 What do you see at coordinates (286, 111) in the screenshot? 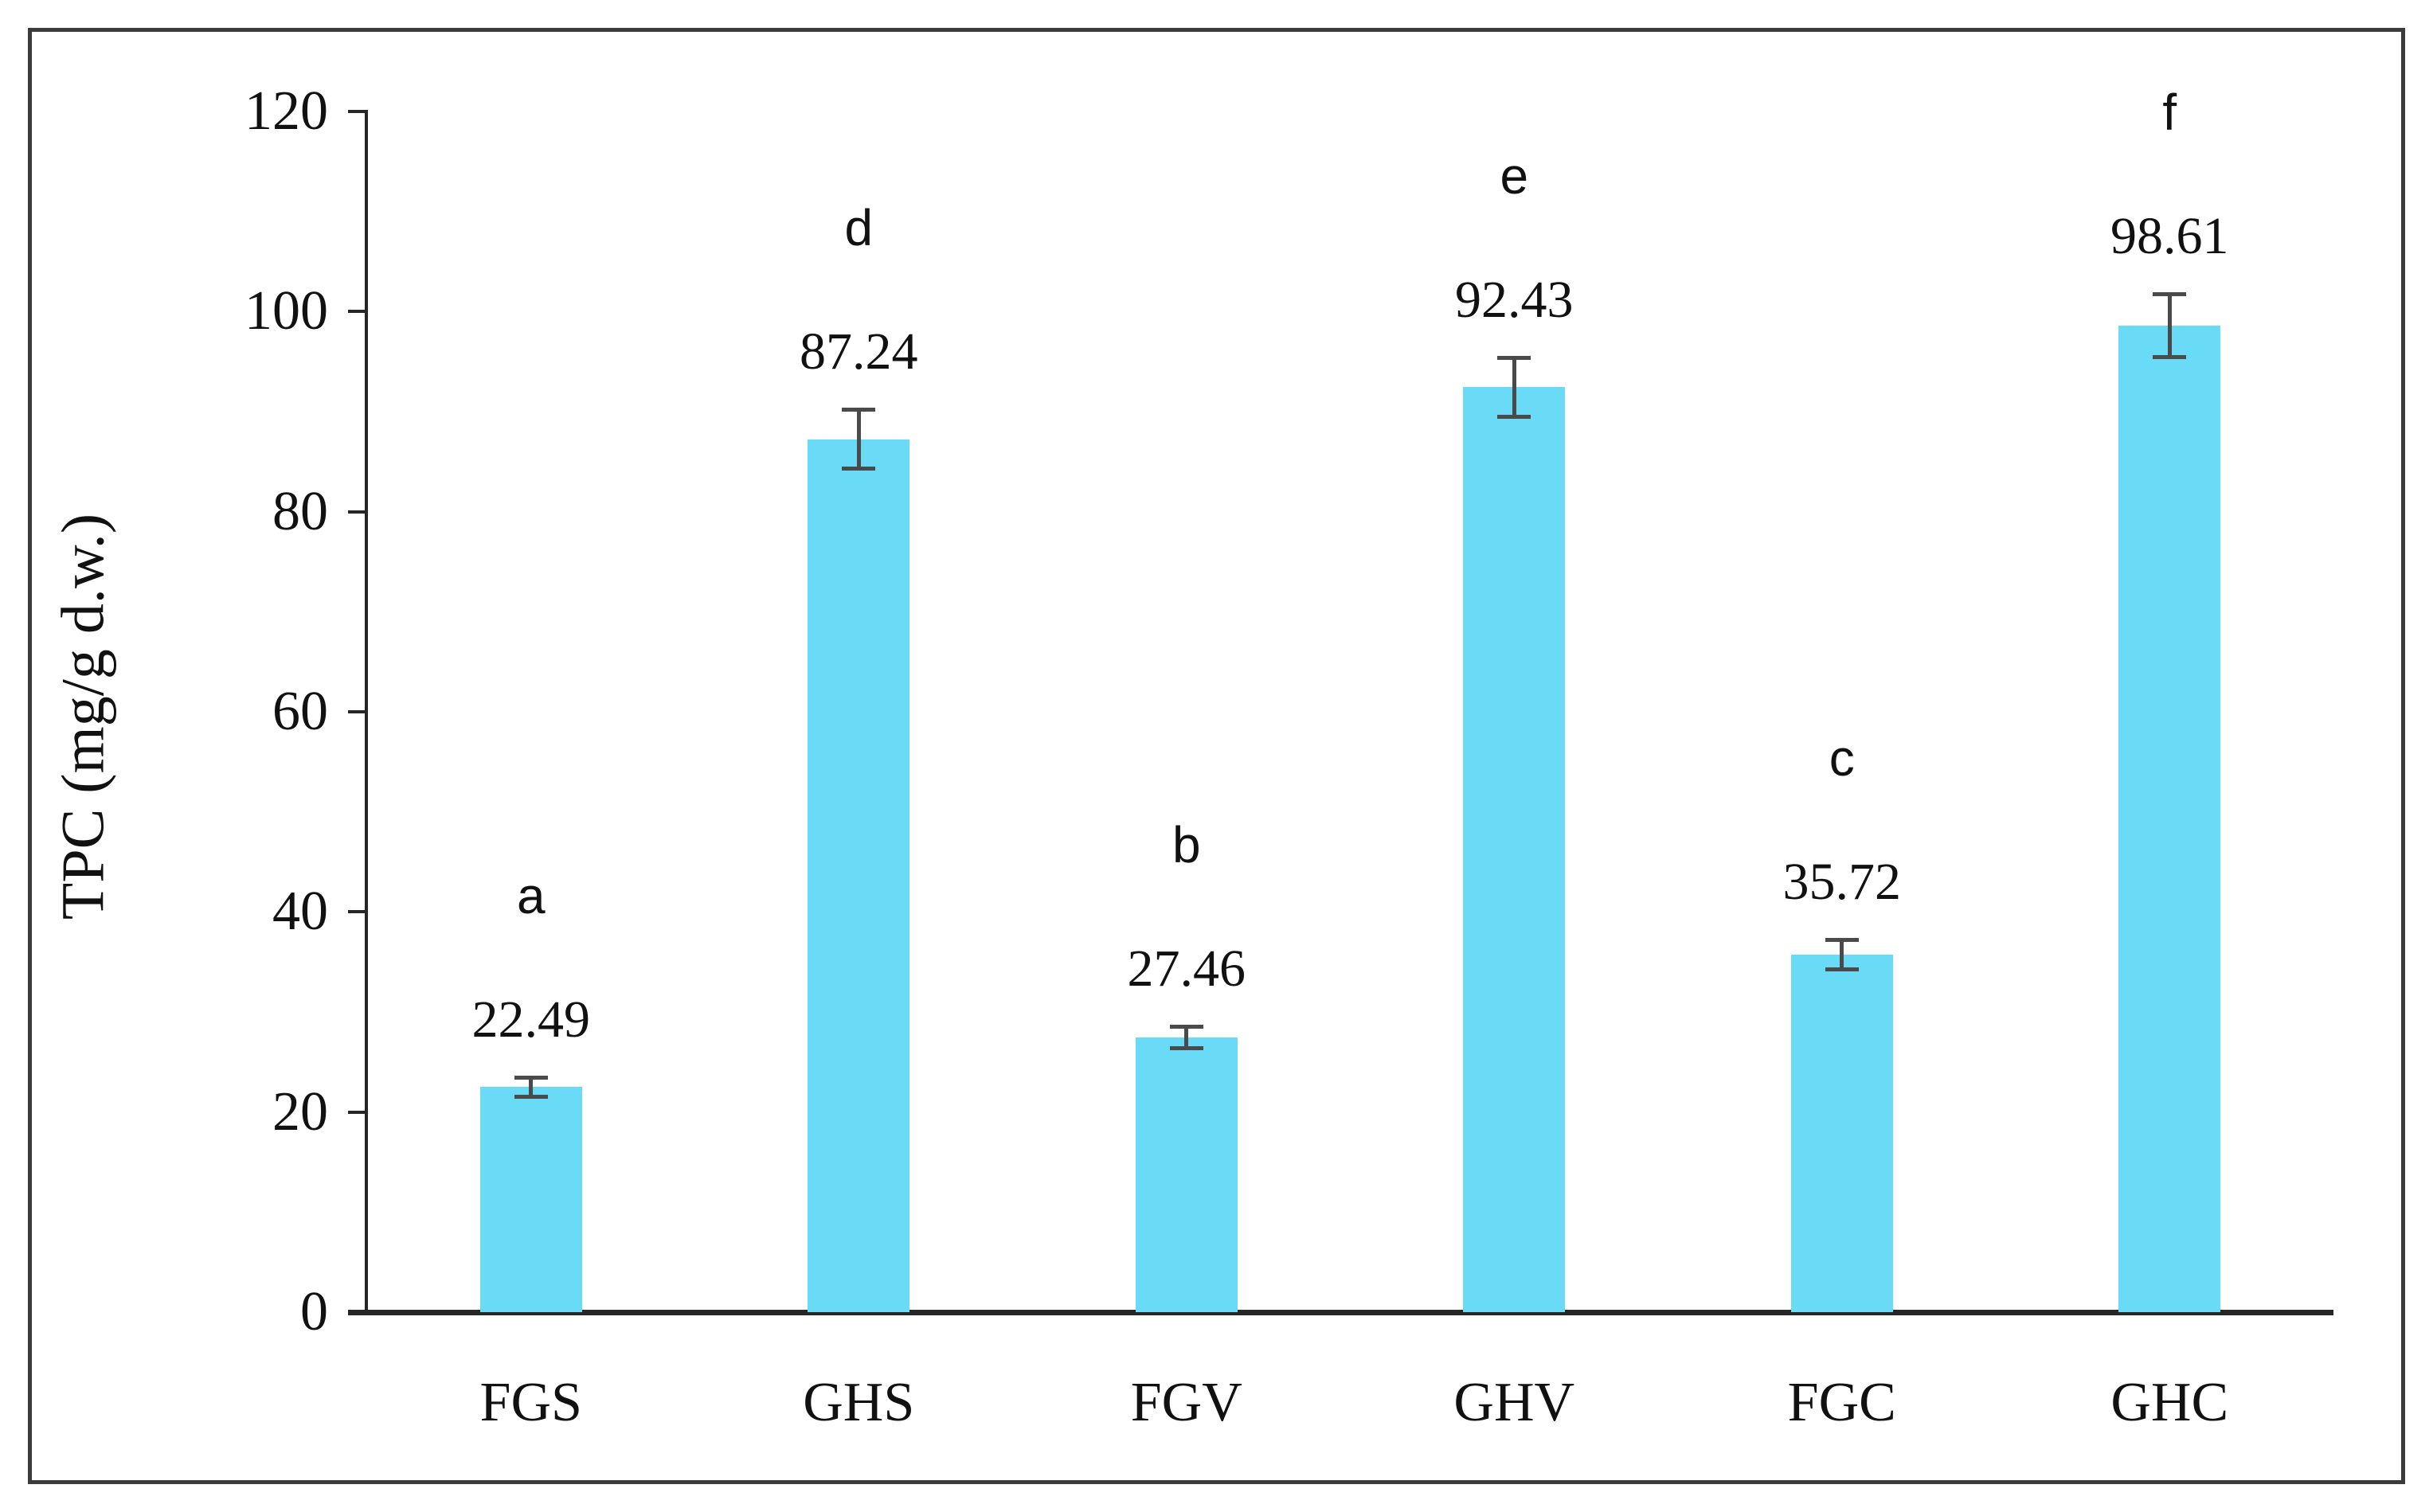
I see `y-tick-label: 120` at bounding box center [286, 111].